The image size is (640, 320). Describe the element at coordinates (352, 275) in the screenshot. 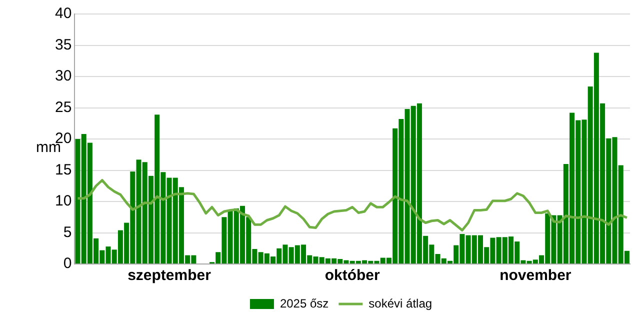

I see `x-tick-label: október` at that location.